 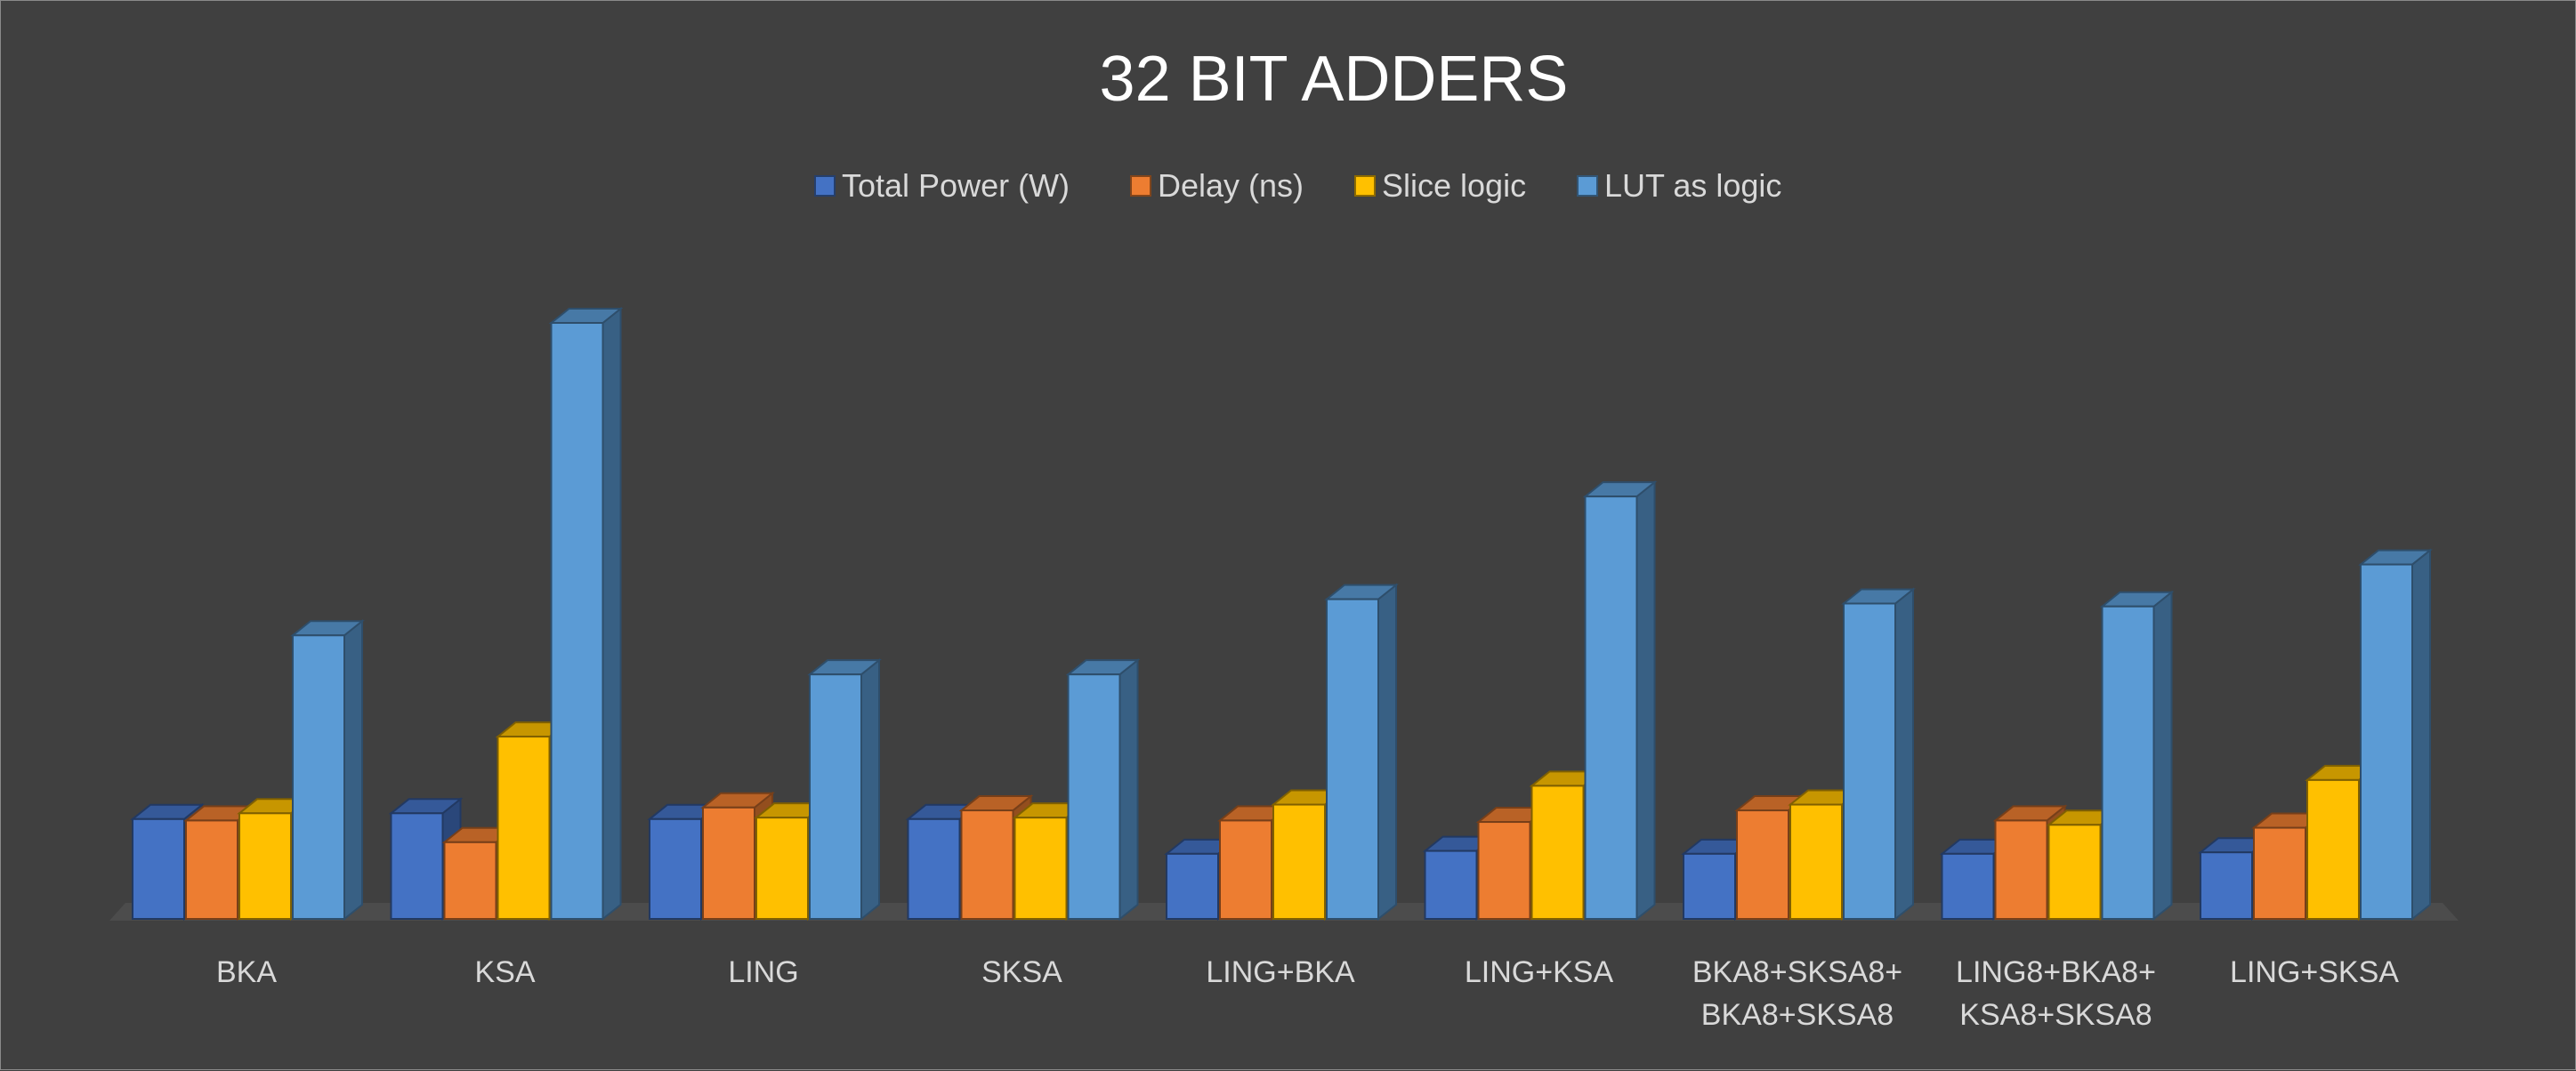 I want to click on legend-item-total-power-w: Total Power (W), so click(x=942, y=185).